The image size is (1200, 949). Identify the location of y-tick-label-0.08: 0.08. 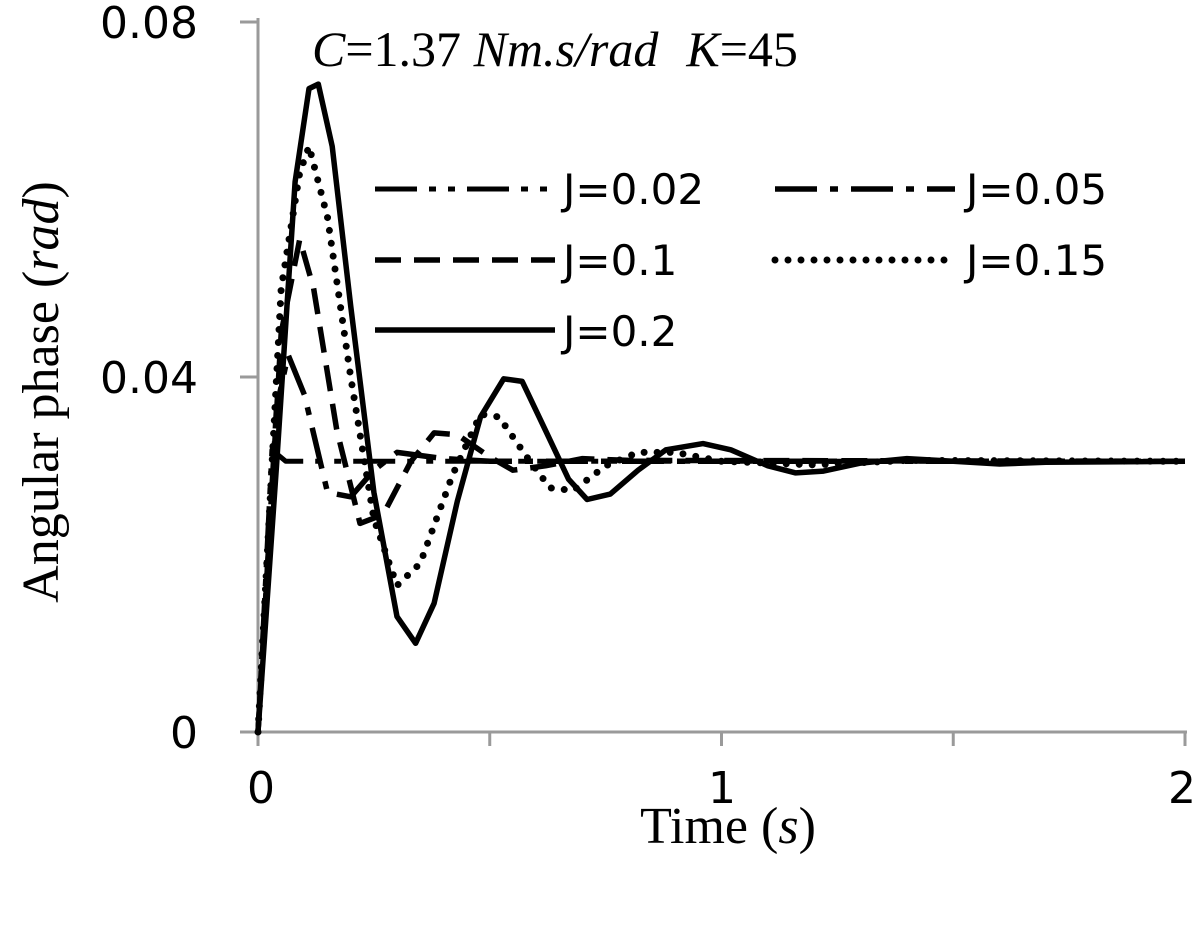
(149, 24).